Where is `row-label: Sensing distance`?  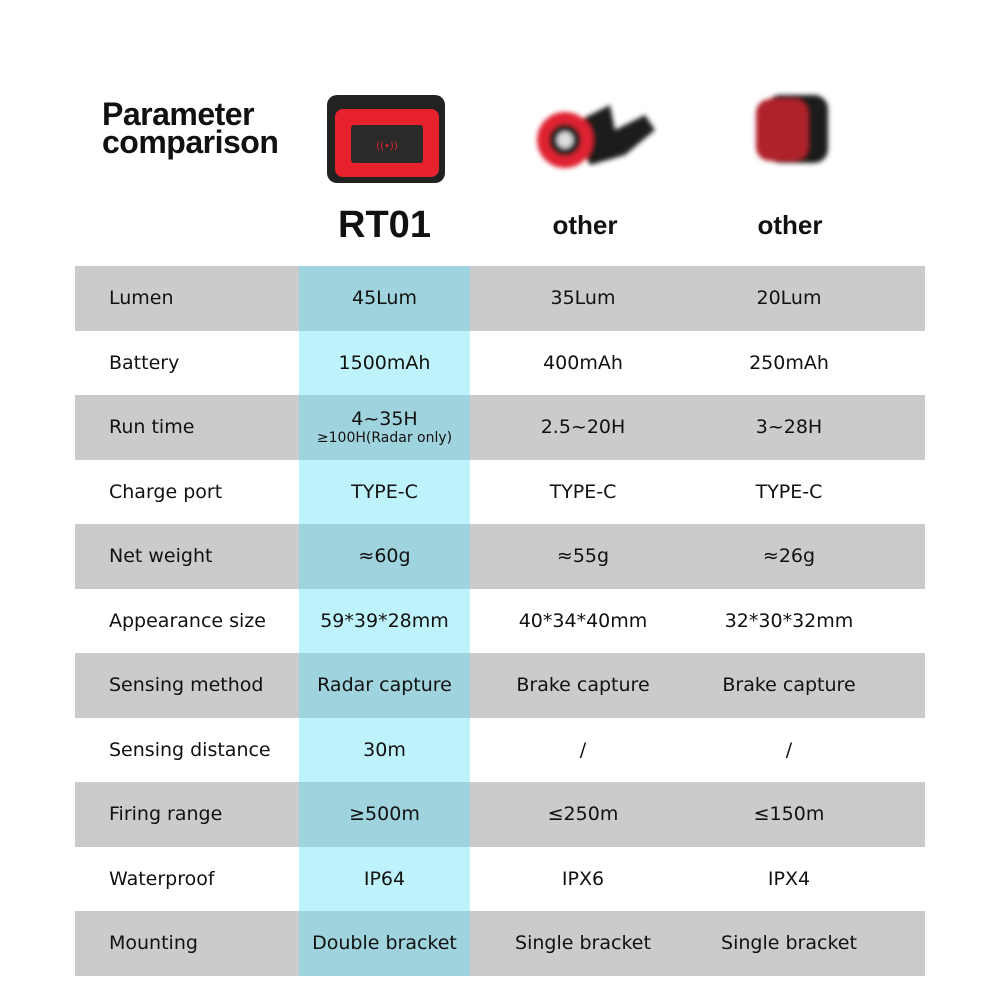 row-label: Sensing distance is located at coordinates (190, 750).